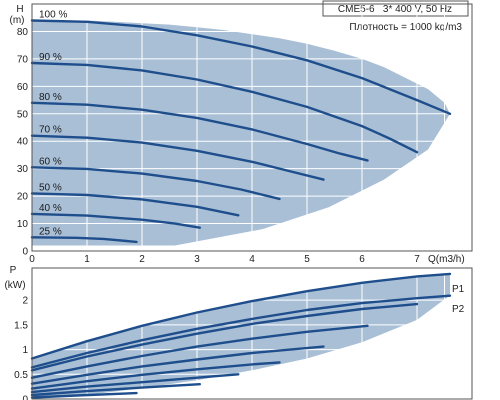  Describe the element at coordinates (446, 259) in the screenshot. I see `flow-axis-label: Q(m3/h)` at that location.